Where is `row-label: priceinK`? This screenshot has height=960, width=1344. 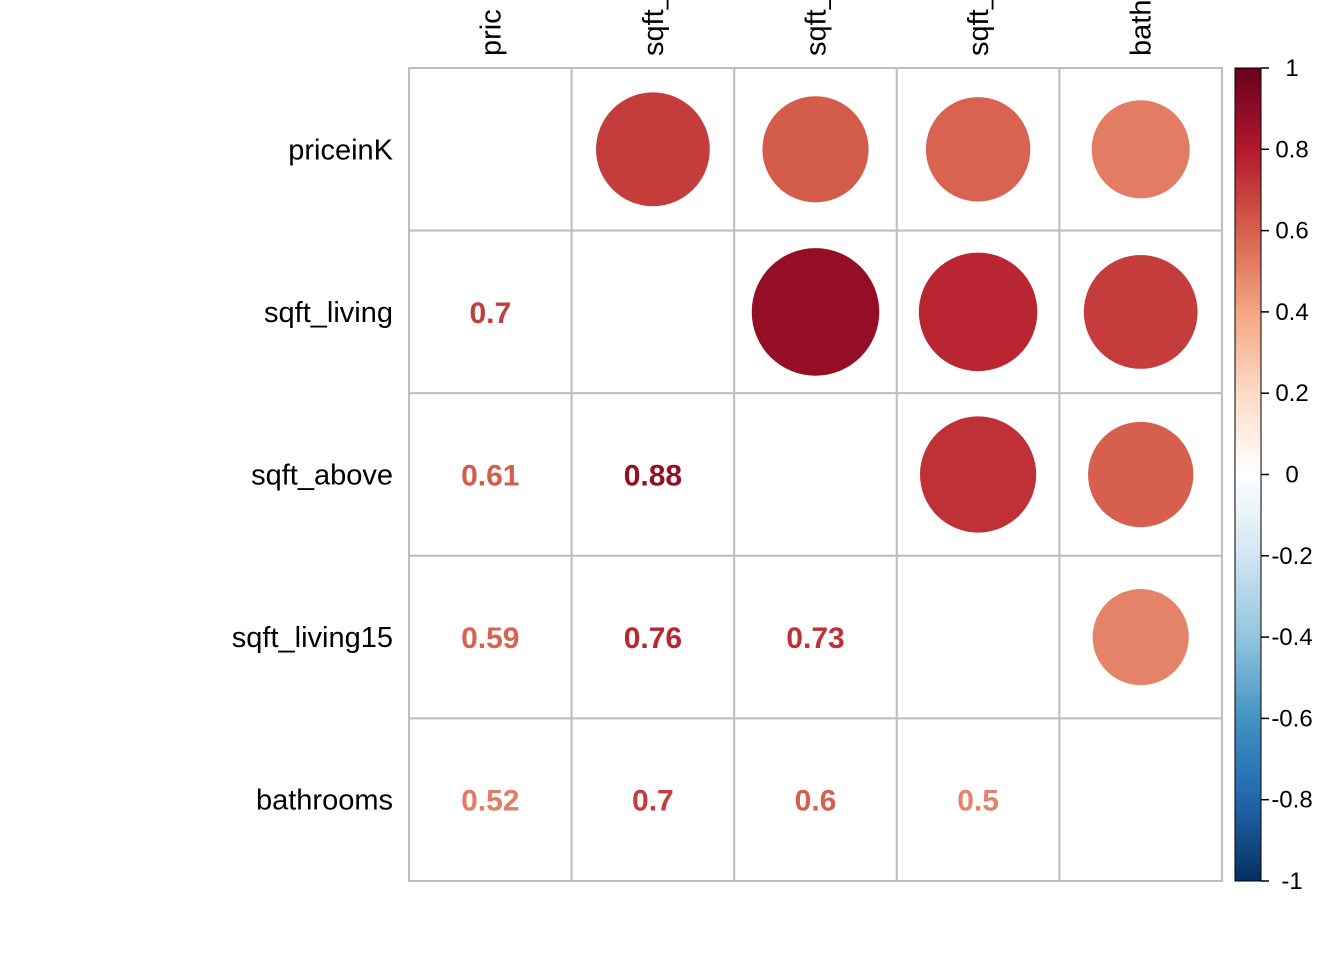 row-label: priceinK is located at coordinates (340, 150).